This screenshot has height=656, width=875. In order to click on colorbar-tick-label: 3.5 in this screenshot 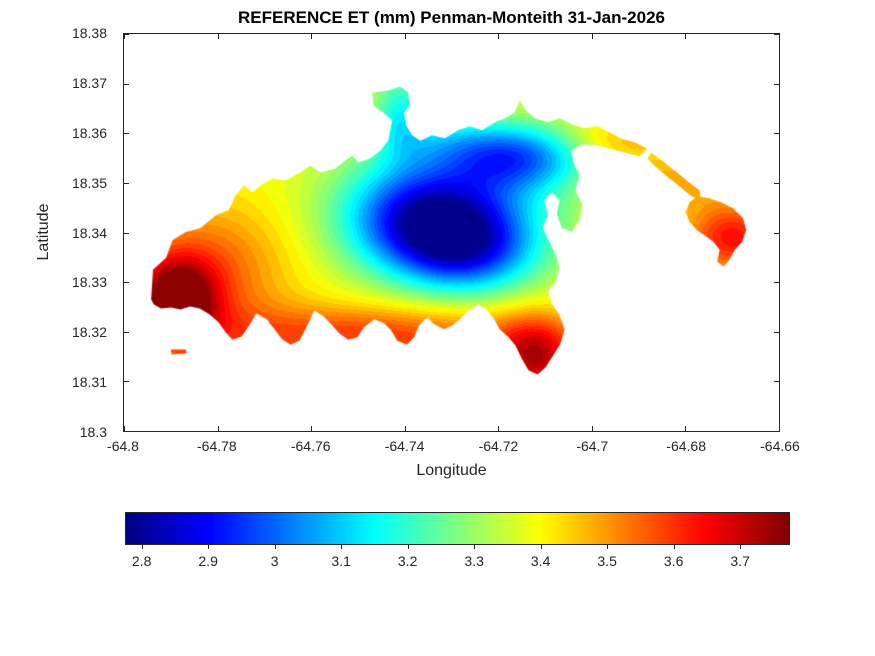, I will do `click(607, 561)`.